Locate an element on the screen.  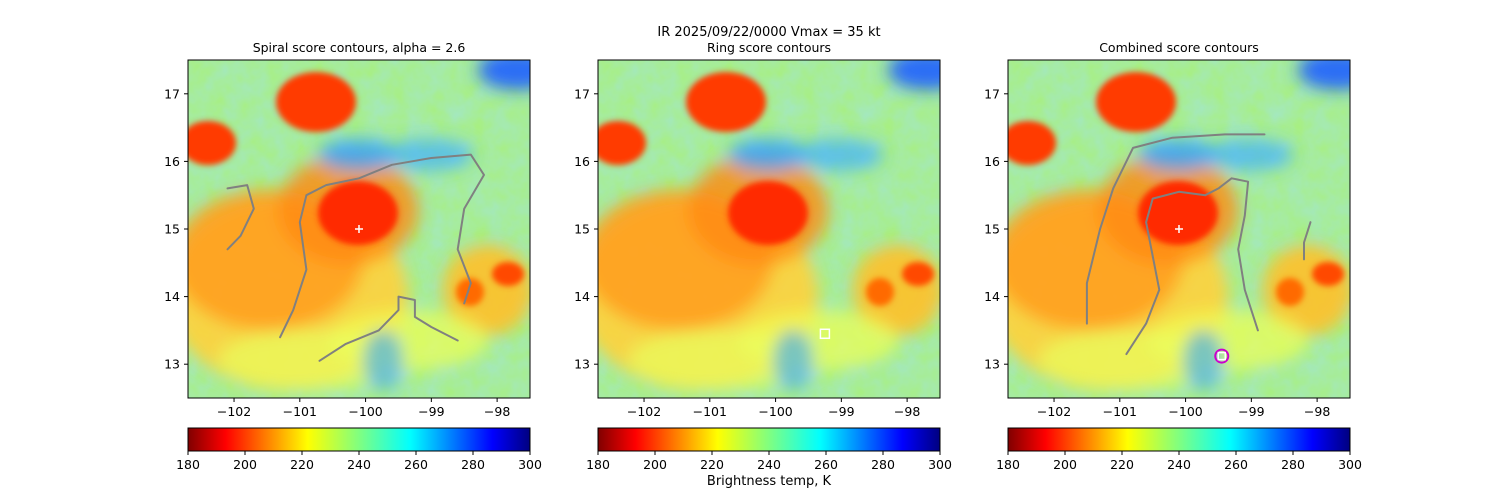
colorbar-ticks-spiral: 180 200 220 240 260 280 300 is located at coordinates (359, 461).